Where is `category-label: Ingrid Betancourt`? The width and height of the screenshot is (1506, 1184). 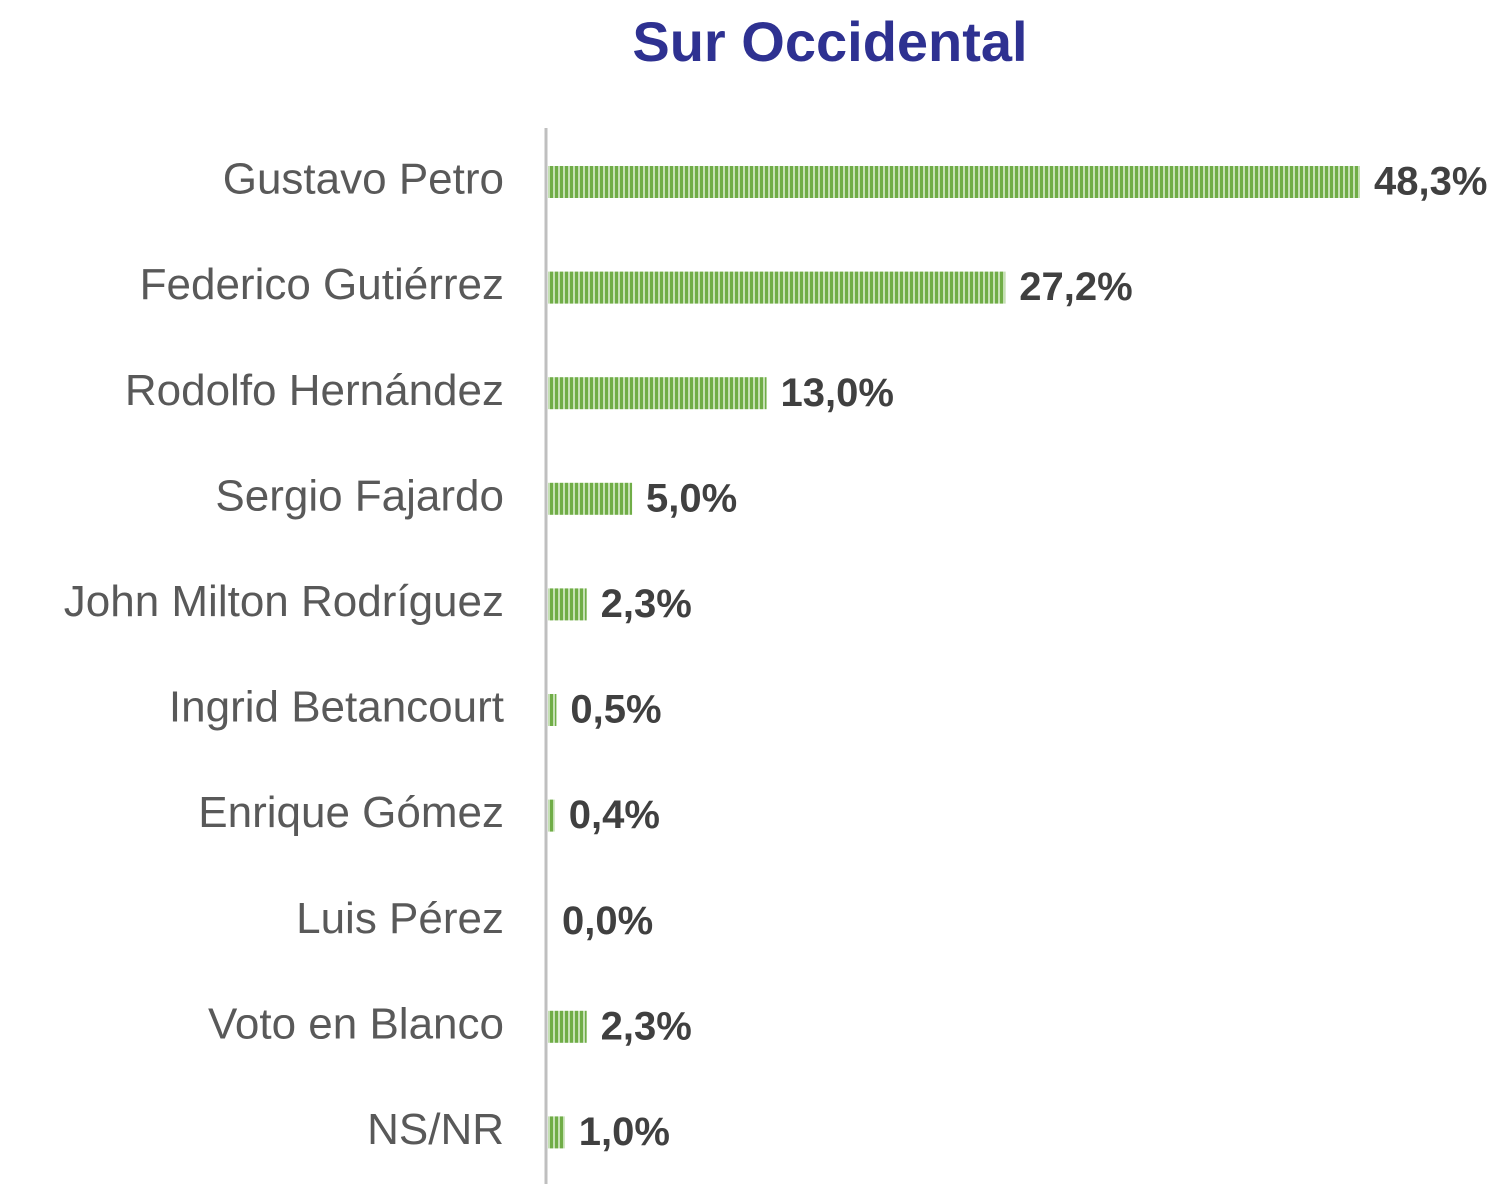 category-label: Ingrid Betancourt is located at coordinates (336, 707).